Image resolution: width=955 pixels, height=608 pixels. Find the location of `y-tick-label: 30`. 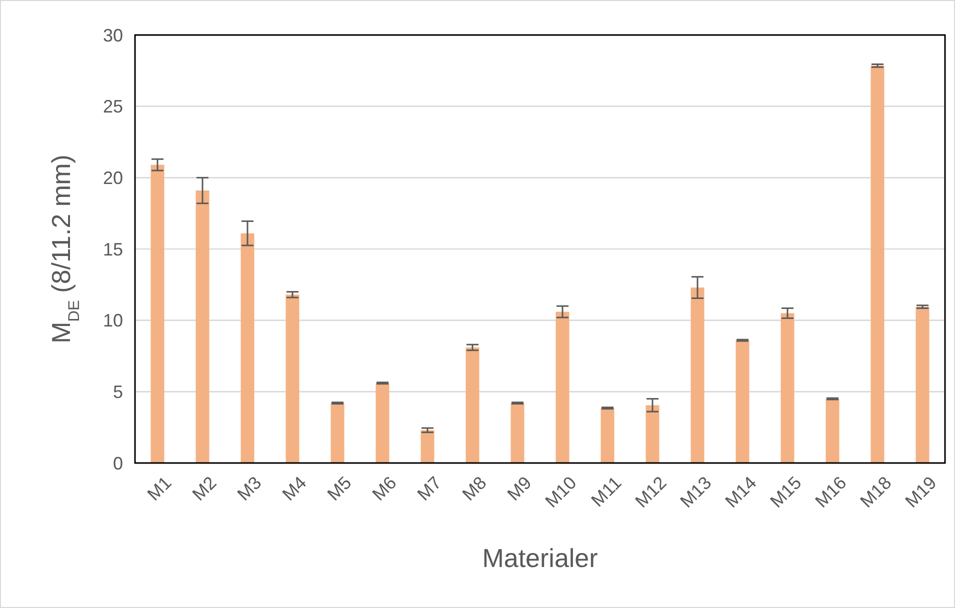

y-tick-label: 30 is located at coordinates (112, 35).